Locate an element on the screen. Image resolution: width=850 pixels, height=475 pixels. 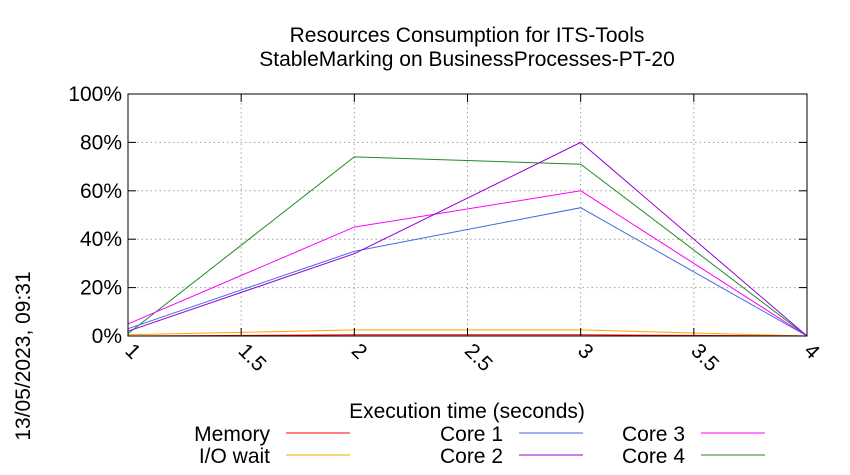
x-tick-label: 3 is located at coordinates (585, 351).